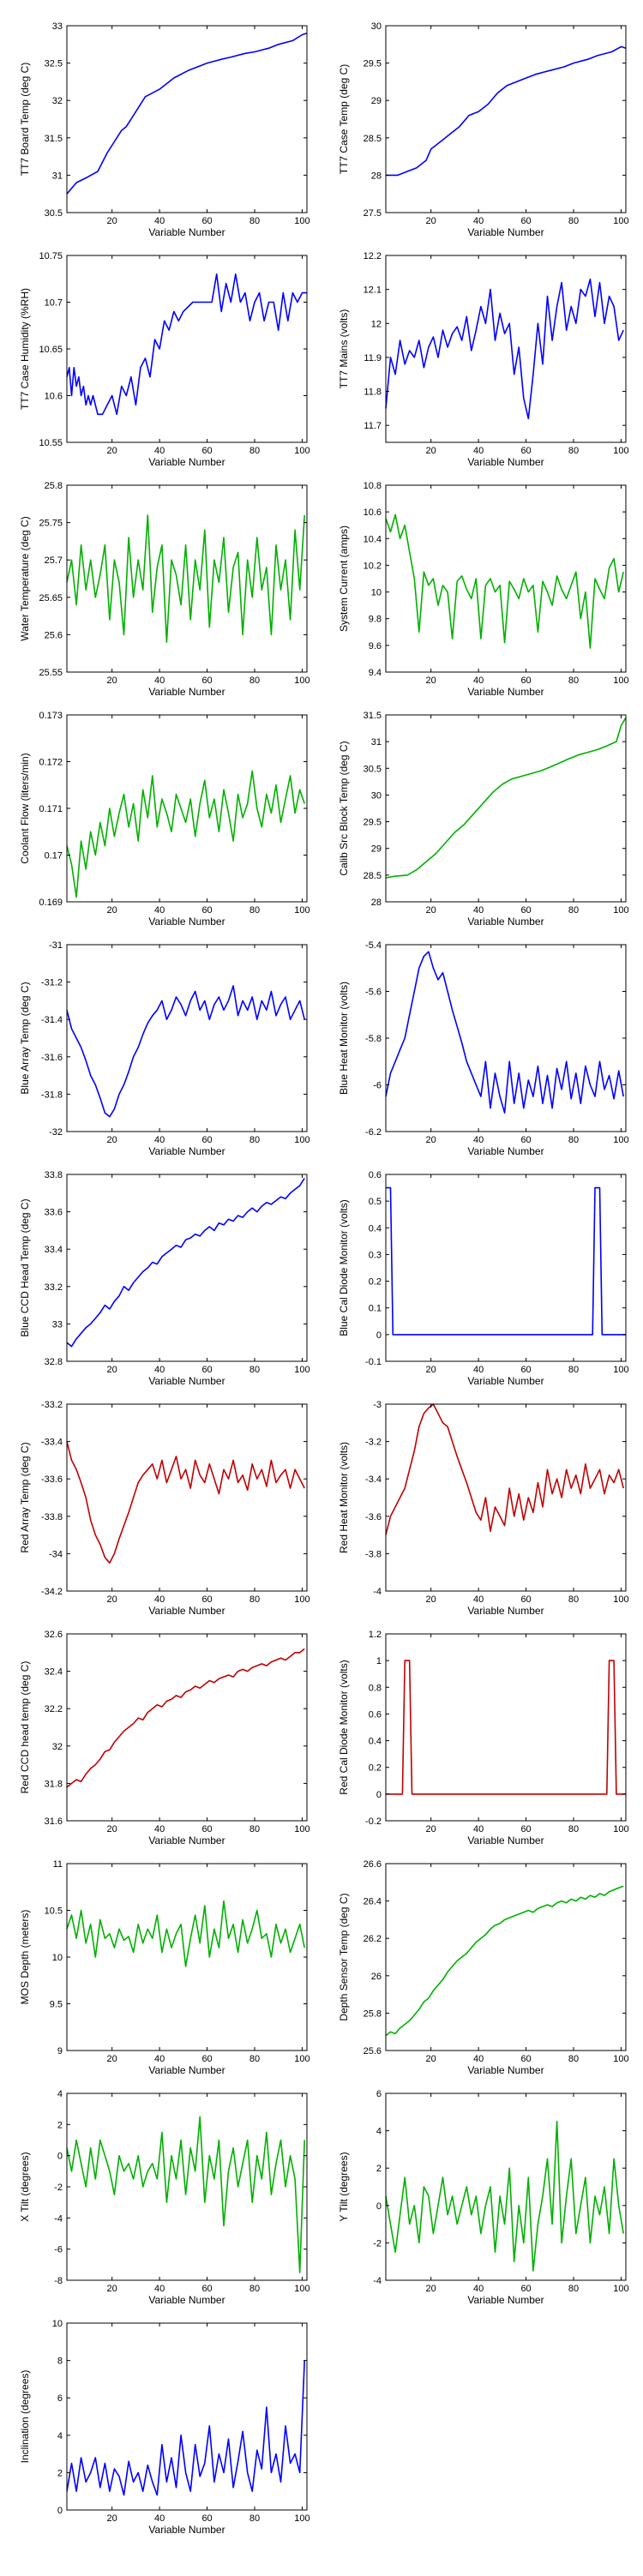 This screenshot has height=2576, width=643. I want to click on y-axis-label: Red Array Temp (deg C), so click(25, 1497).